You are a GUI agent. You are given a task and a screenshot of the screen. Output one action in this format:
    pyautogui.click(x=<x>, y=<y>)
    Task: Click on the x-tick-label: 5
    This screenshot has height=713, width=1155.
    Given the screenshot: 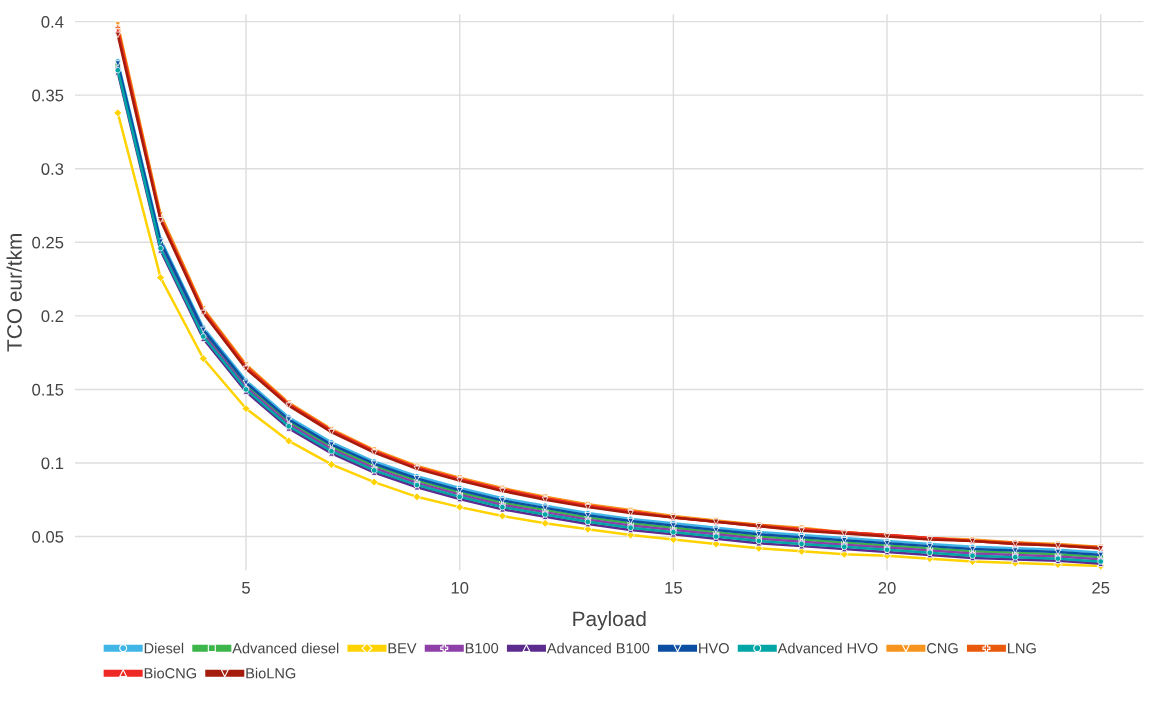 What is the action you would take?
    pyautogui.click(x=246, y=588)
    